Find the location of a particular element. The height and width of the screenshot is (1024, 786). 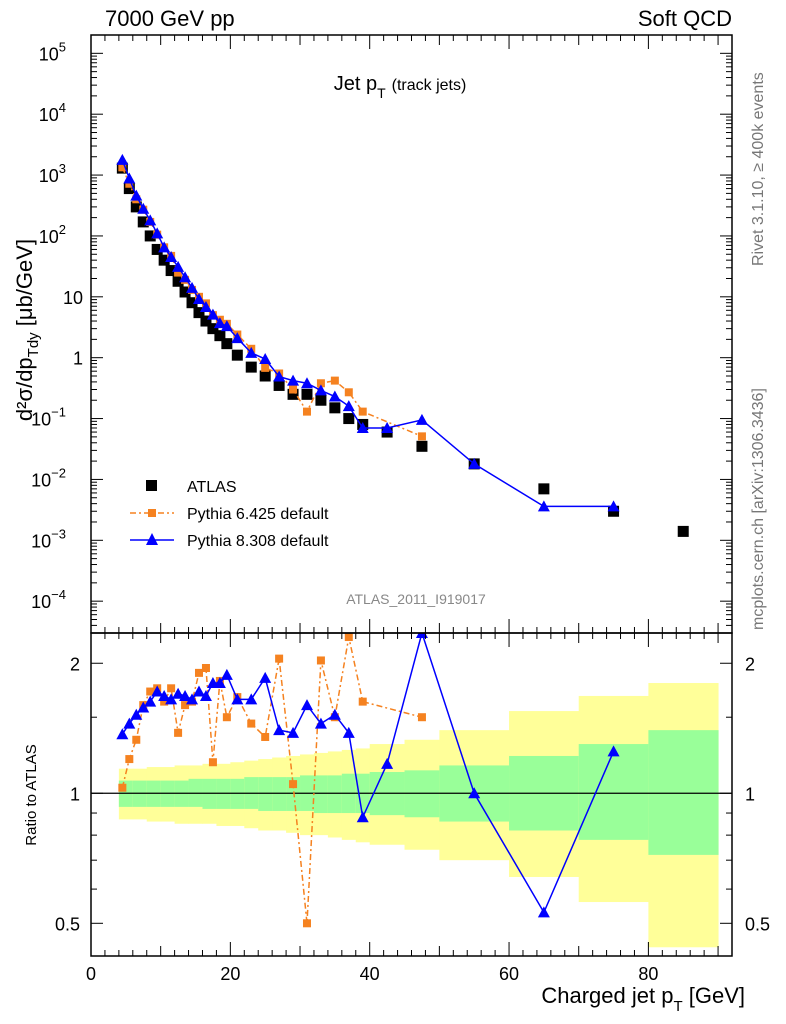

ratio-x-tick-label: 0 is located at coordinates (91, 974).